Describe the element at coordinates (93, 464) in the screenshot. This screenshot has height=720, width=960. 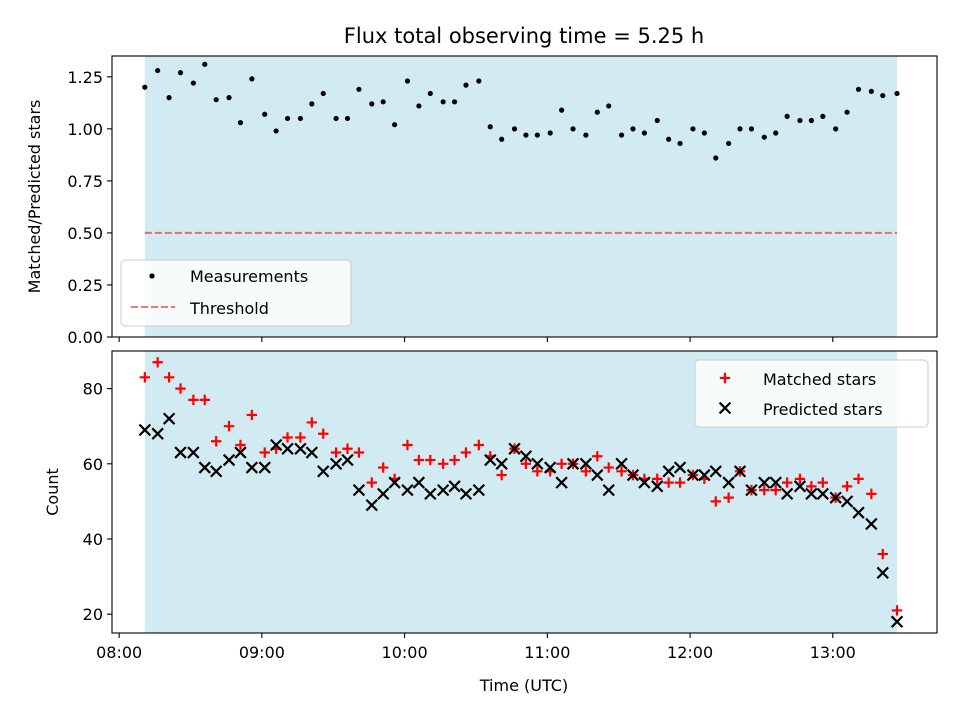
I see `y-tick-label: 60` at that location.